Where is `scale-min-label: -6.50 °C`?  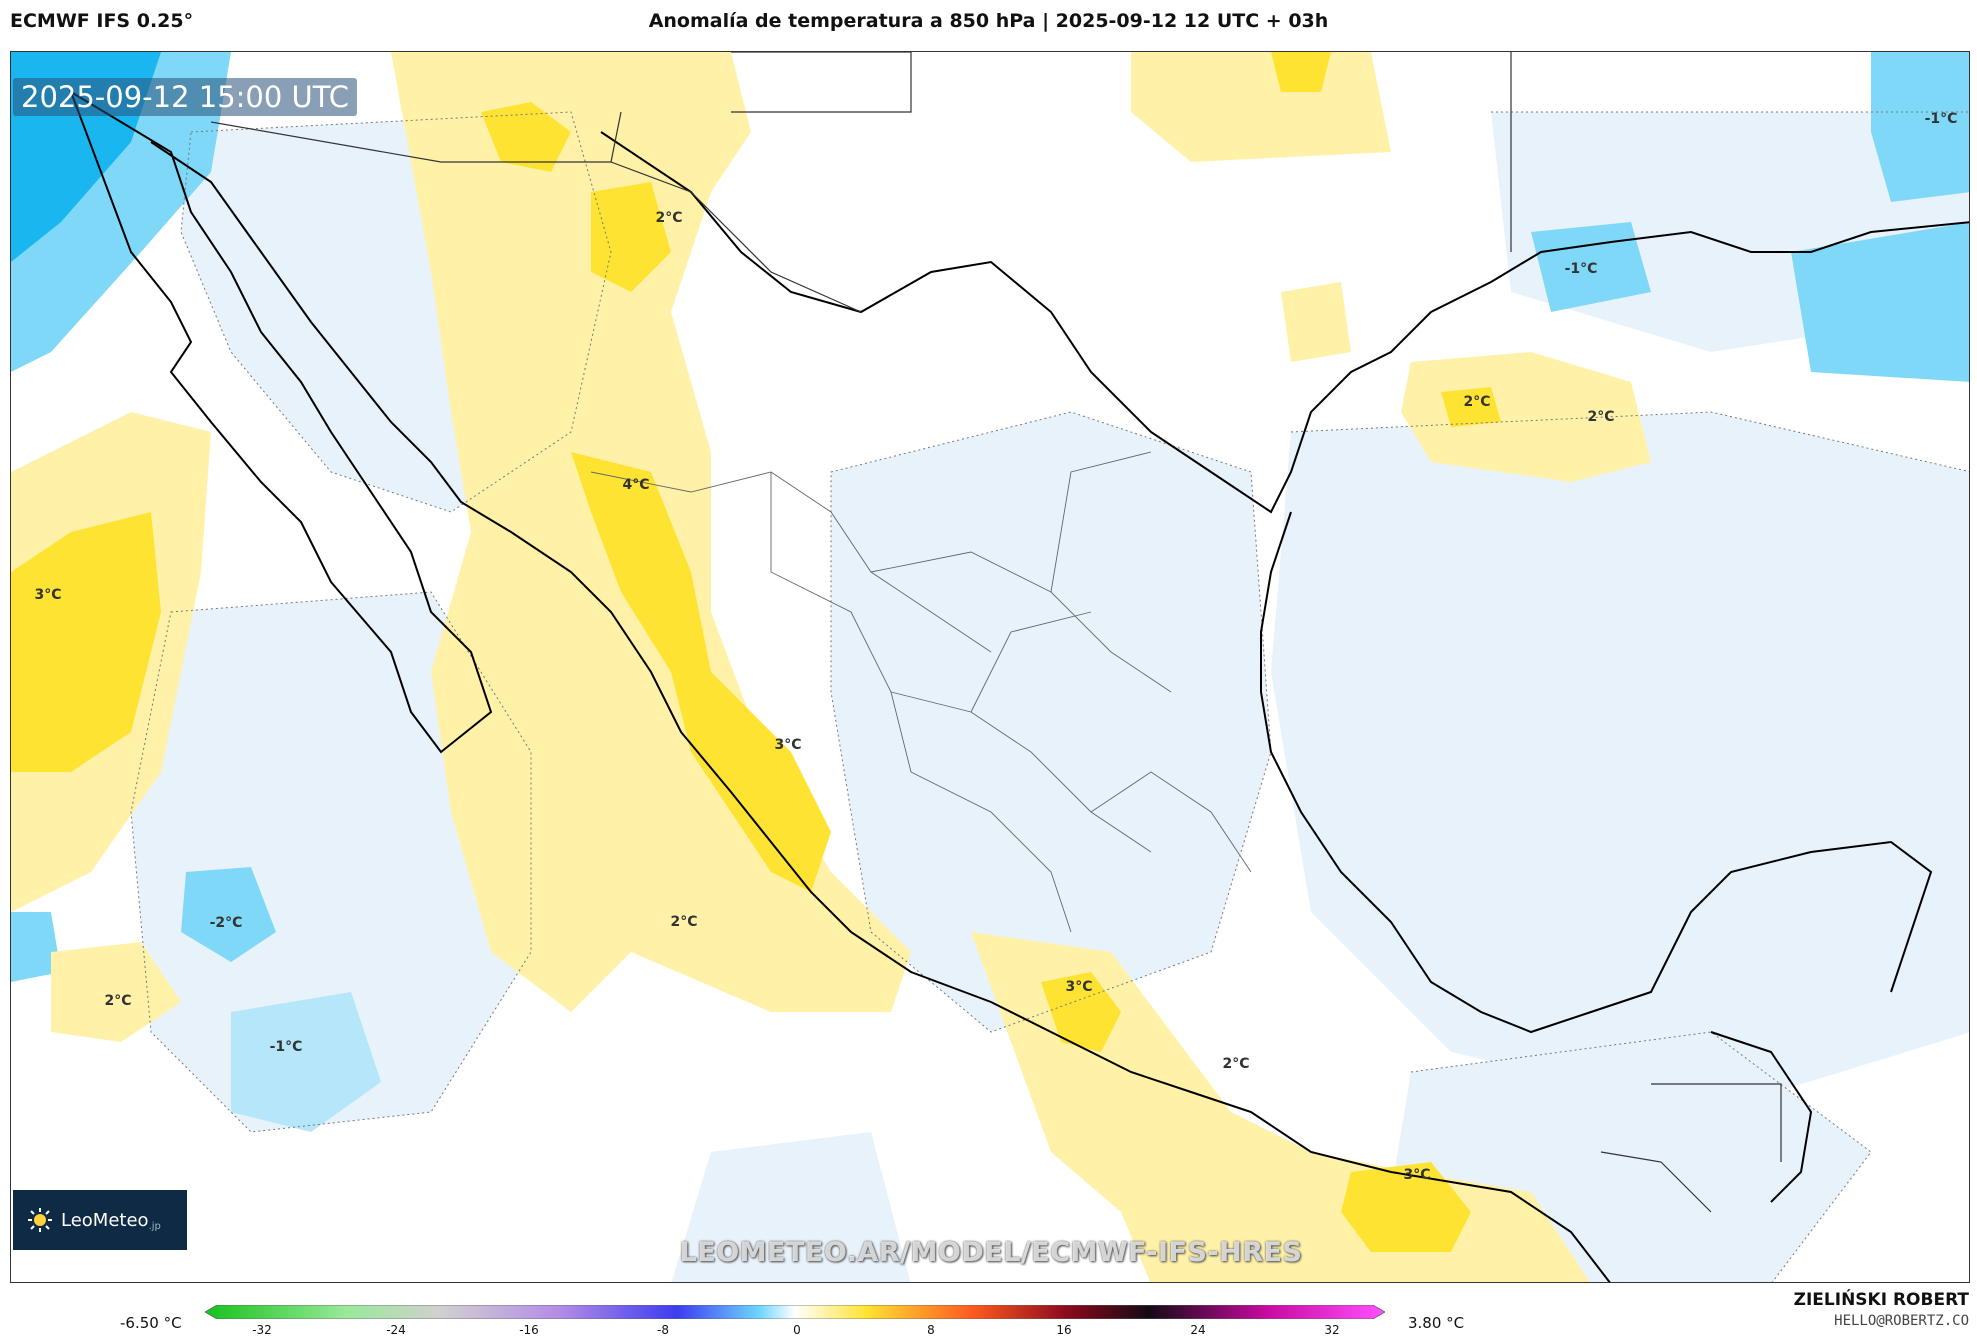 scale-min-label: -6.50 °C is located at coordinates (151, 1323).